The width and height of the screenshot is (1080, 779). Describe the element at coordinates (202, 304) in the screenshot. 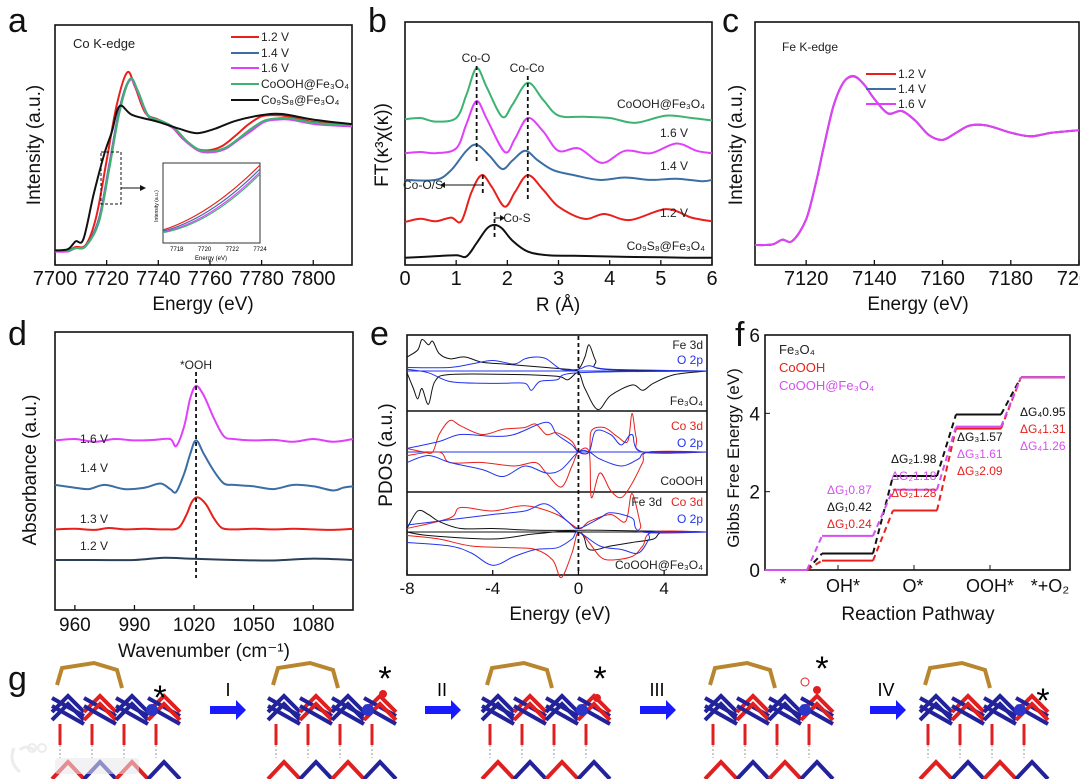

I see `panel-a-xlabel: Energy (eV)` at that location.